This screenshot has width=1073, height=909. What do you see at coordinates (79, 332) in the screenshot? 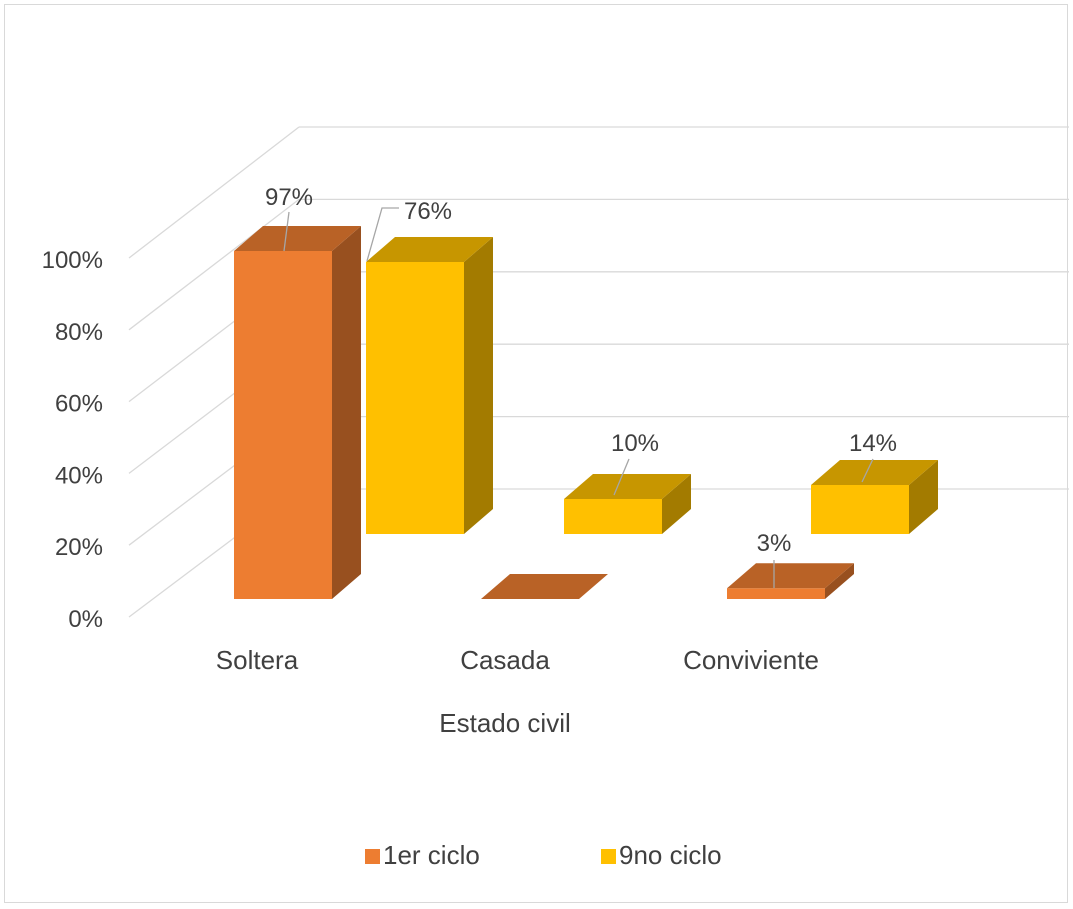
I see `y-tick-label: 80%` at bounding box center [79, 332].